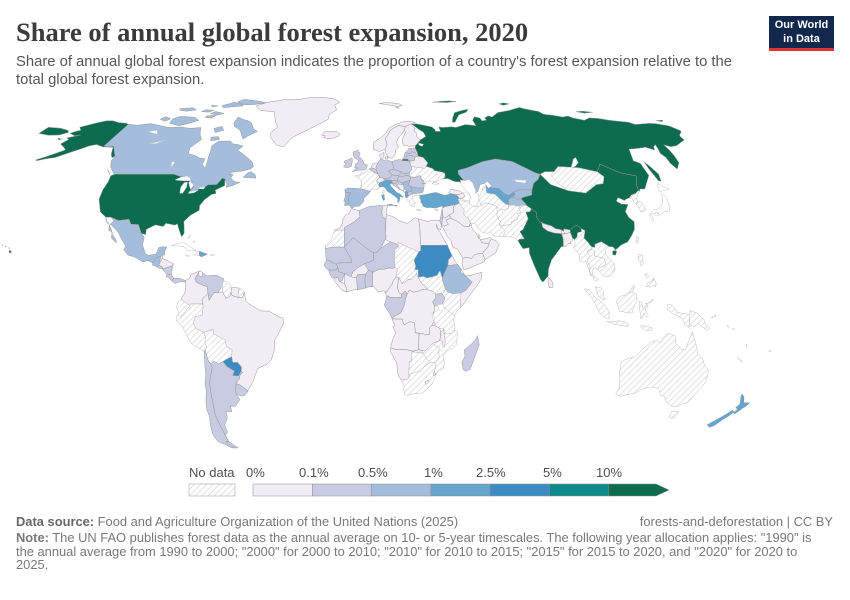 The height and width of the screenshot is (600, 850). What do you see at coordinates (552, 472) in the screenshot?
I see `svg-text: 5%` at bounding box center [552, 472].